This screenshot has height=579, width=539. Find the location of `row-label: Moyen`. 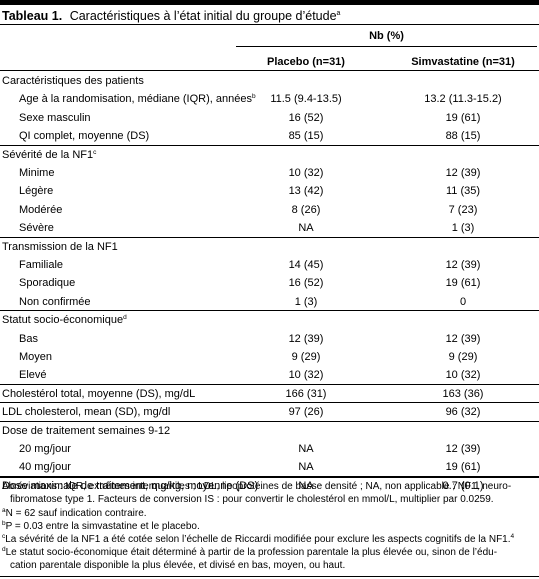

row-label: Moyen is located at coordinates (35, 357).